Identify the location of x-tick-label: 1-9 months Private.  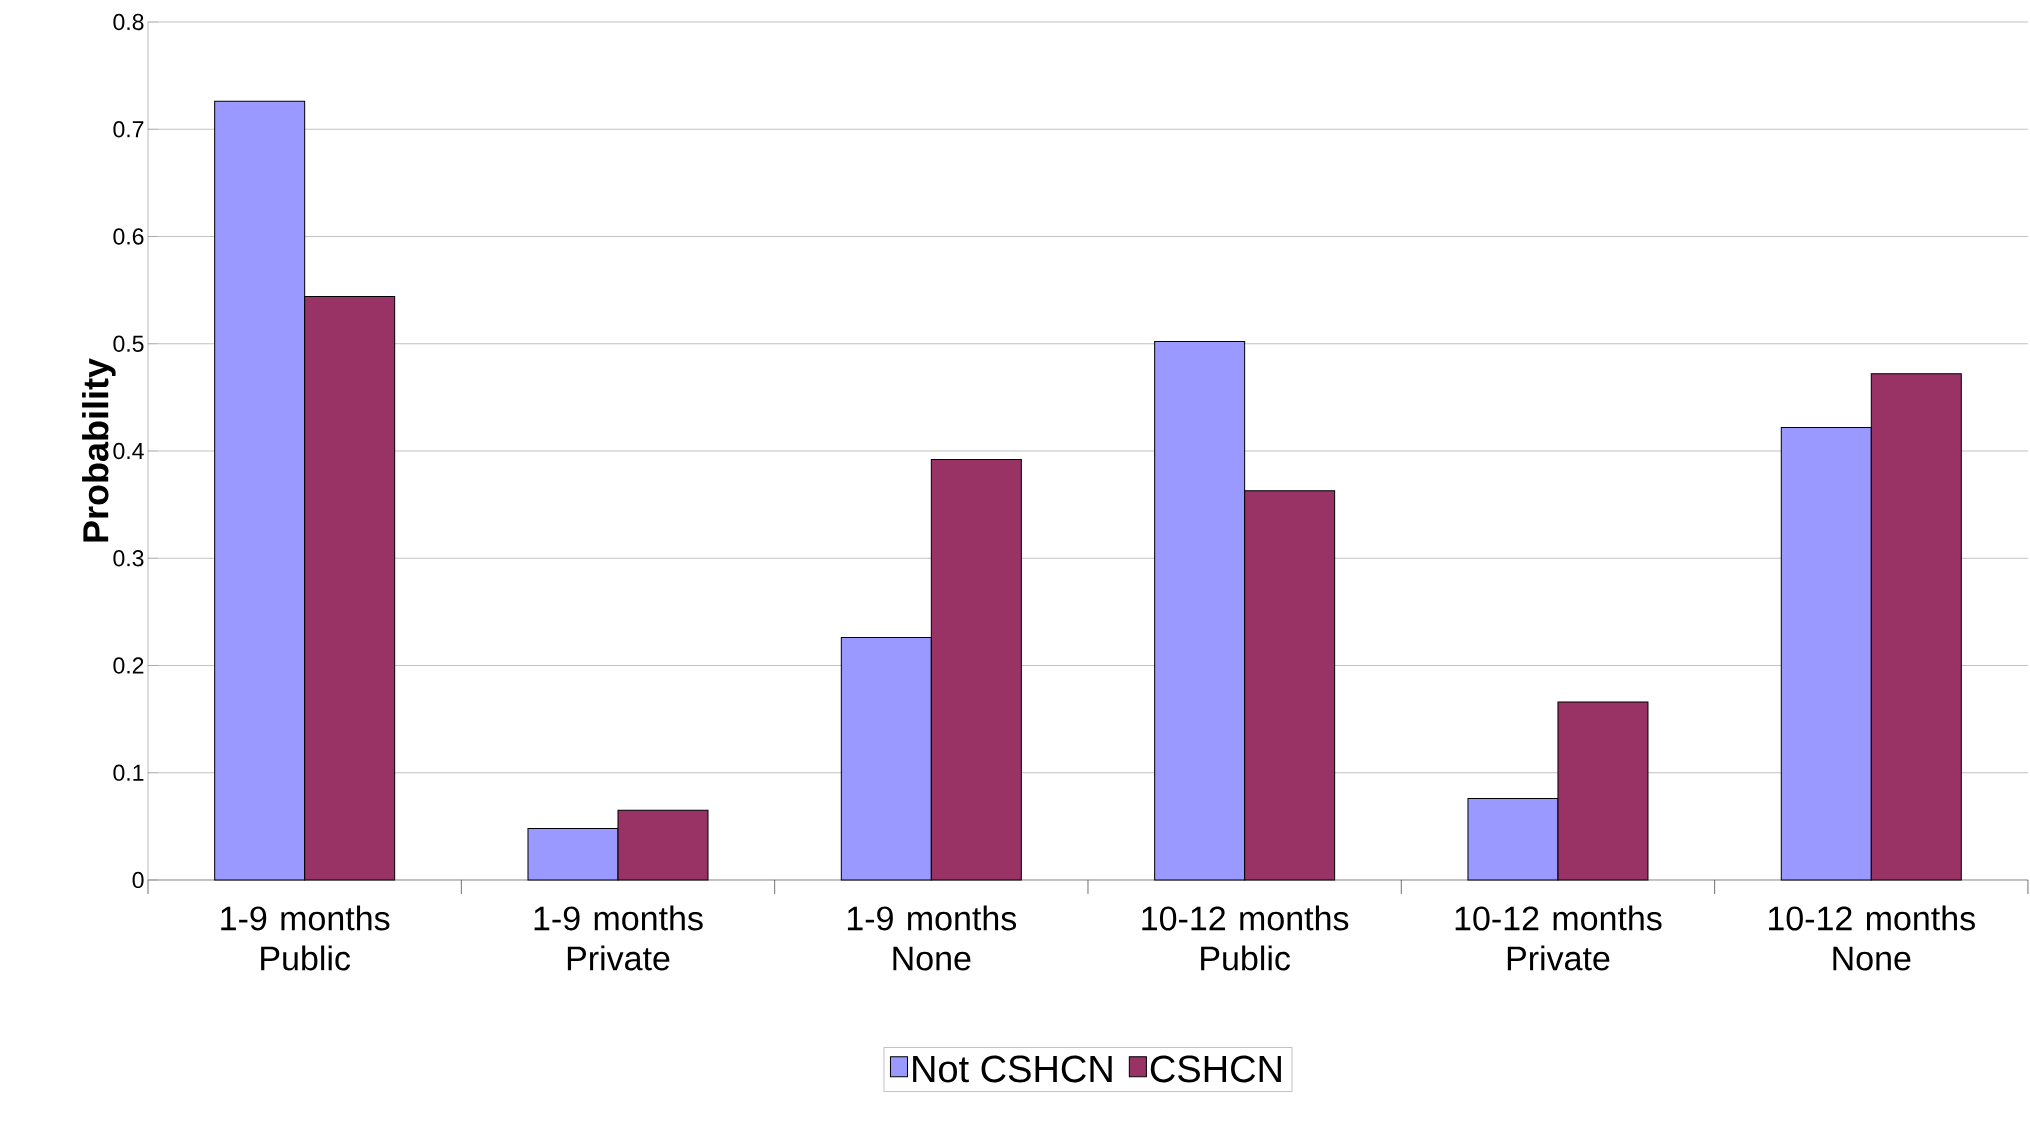
(618, 938).